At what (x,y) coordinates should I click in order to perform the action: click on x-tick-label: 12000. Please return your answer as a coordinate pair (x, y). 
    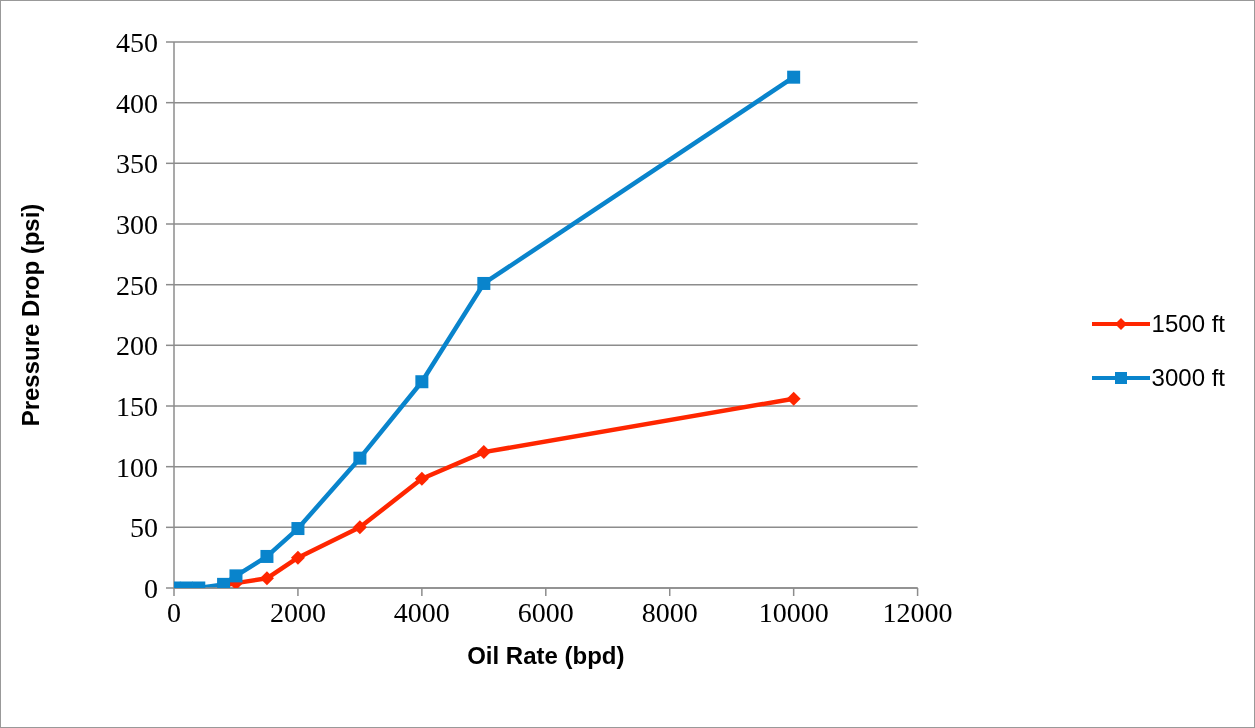
    Looking at the image, I should click on (917, 612).